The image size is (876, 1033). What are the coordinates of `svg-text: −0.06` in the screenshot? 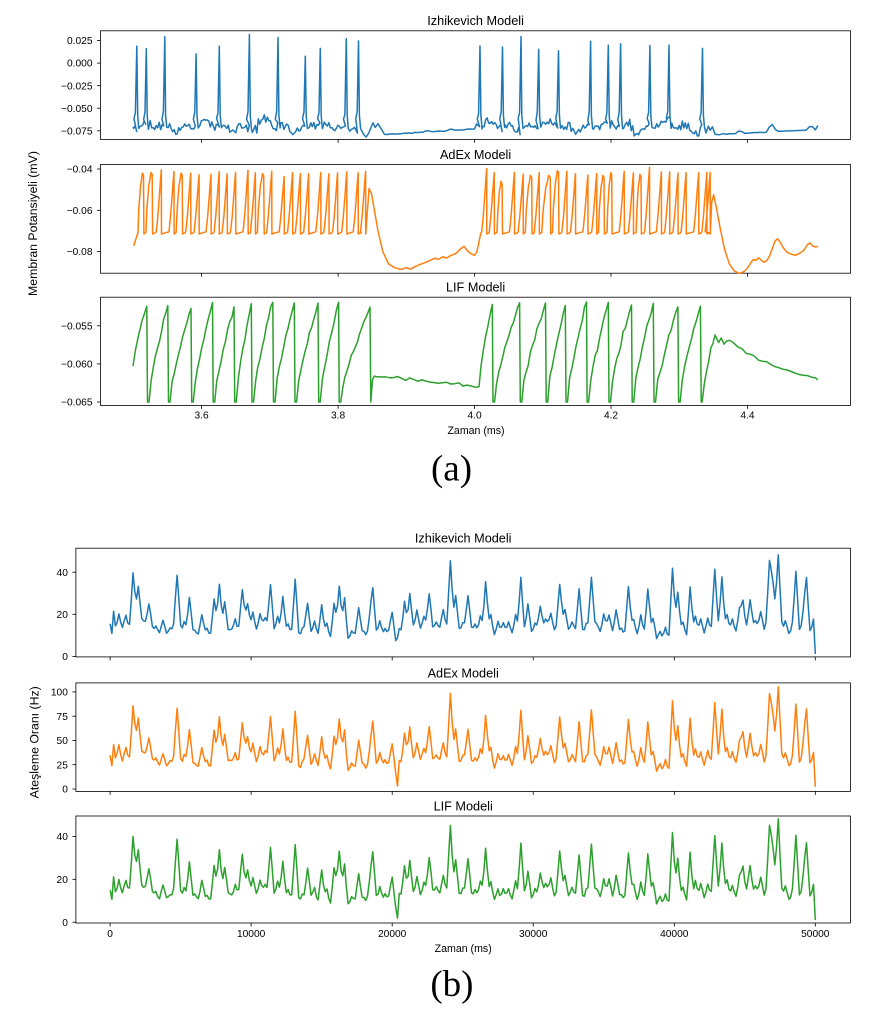 It's located at (80, 211).